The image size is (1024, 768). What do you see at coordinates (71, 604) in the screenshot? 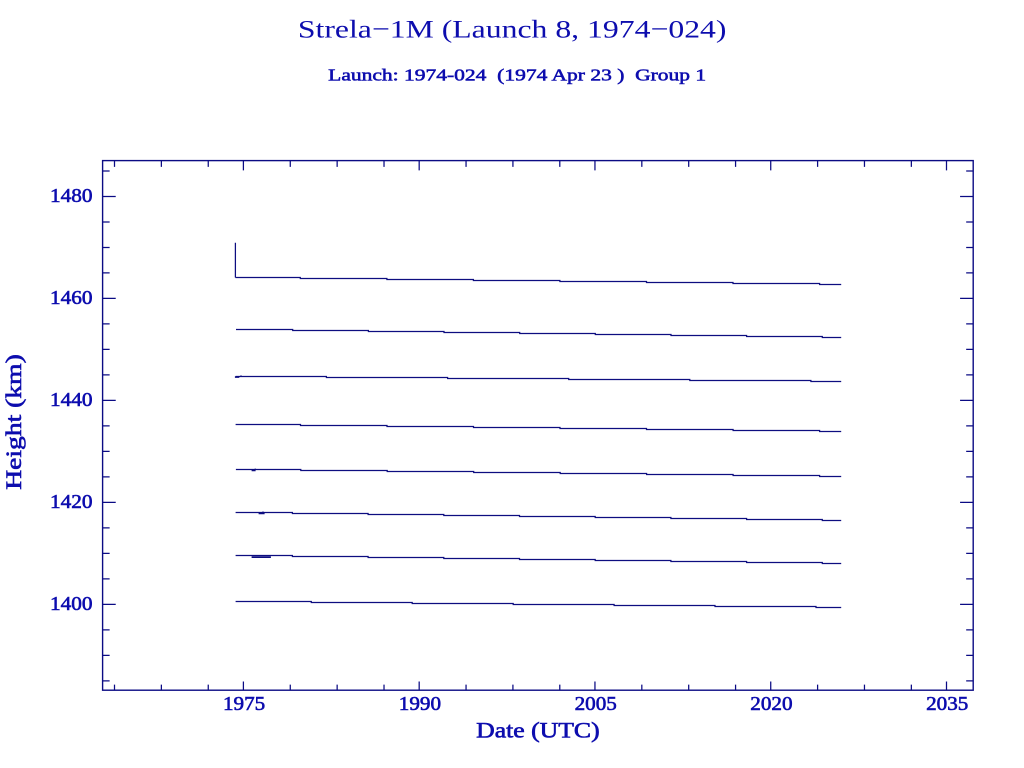
I see `svg-text: 1400` at bounding box center [71, 604].